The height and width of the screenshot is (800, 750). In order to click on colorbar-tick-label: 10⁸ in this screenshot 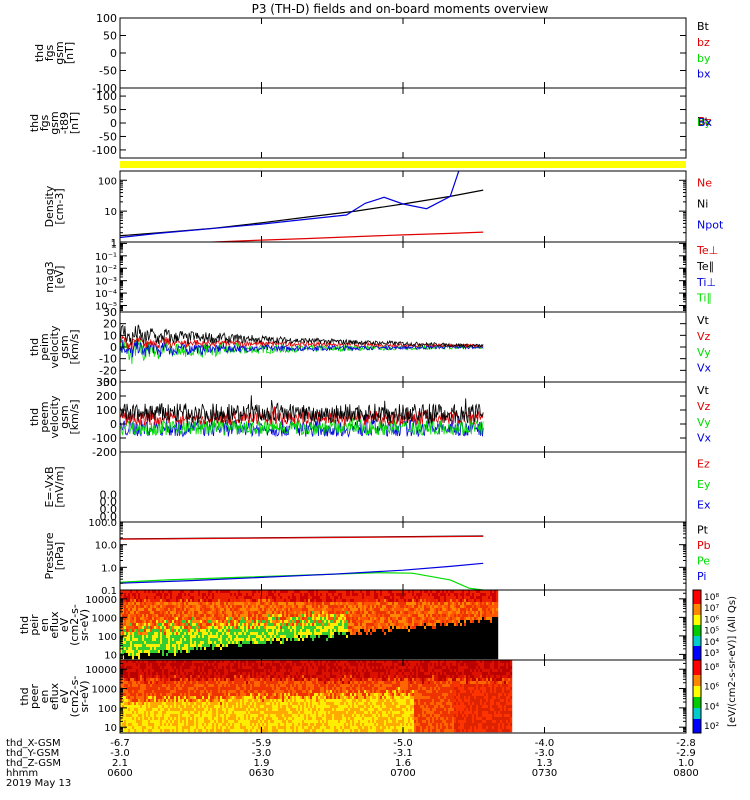, I will do `click(711, 668)`.